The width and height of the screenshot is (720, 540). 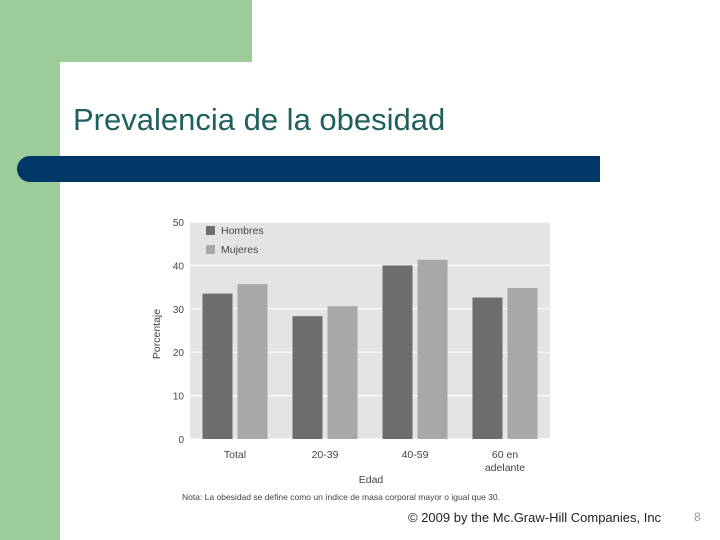 What do you see at coordinates (179, 266) in the screenshot?
I see `y-tick-label: 40` at bounding box center [179, 266].